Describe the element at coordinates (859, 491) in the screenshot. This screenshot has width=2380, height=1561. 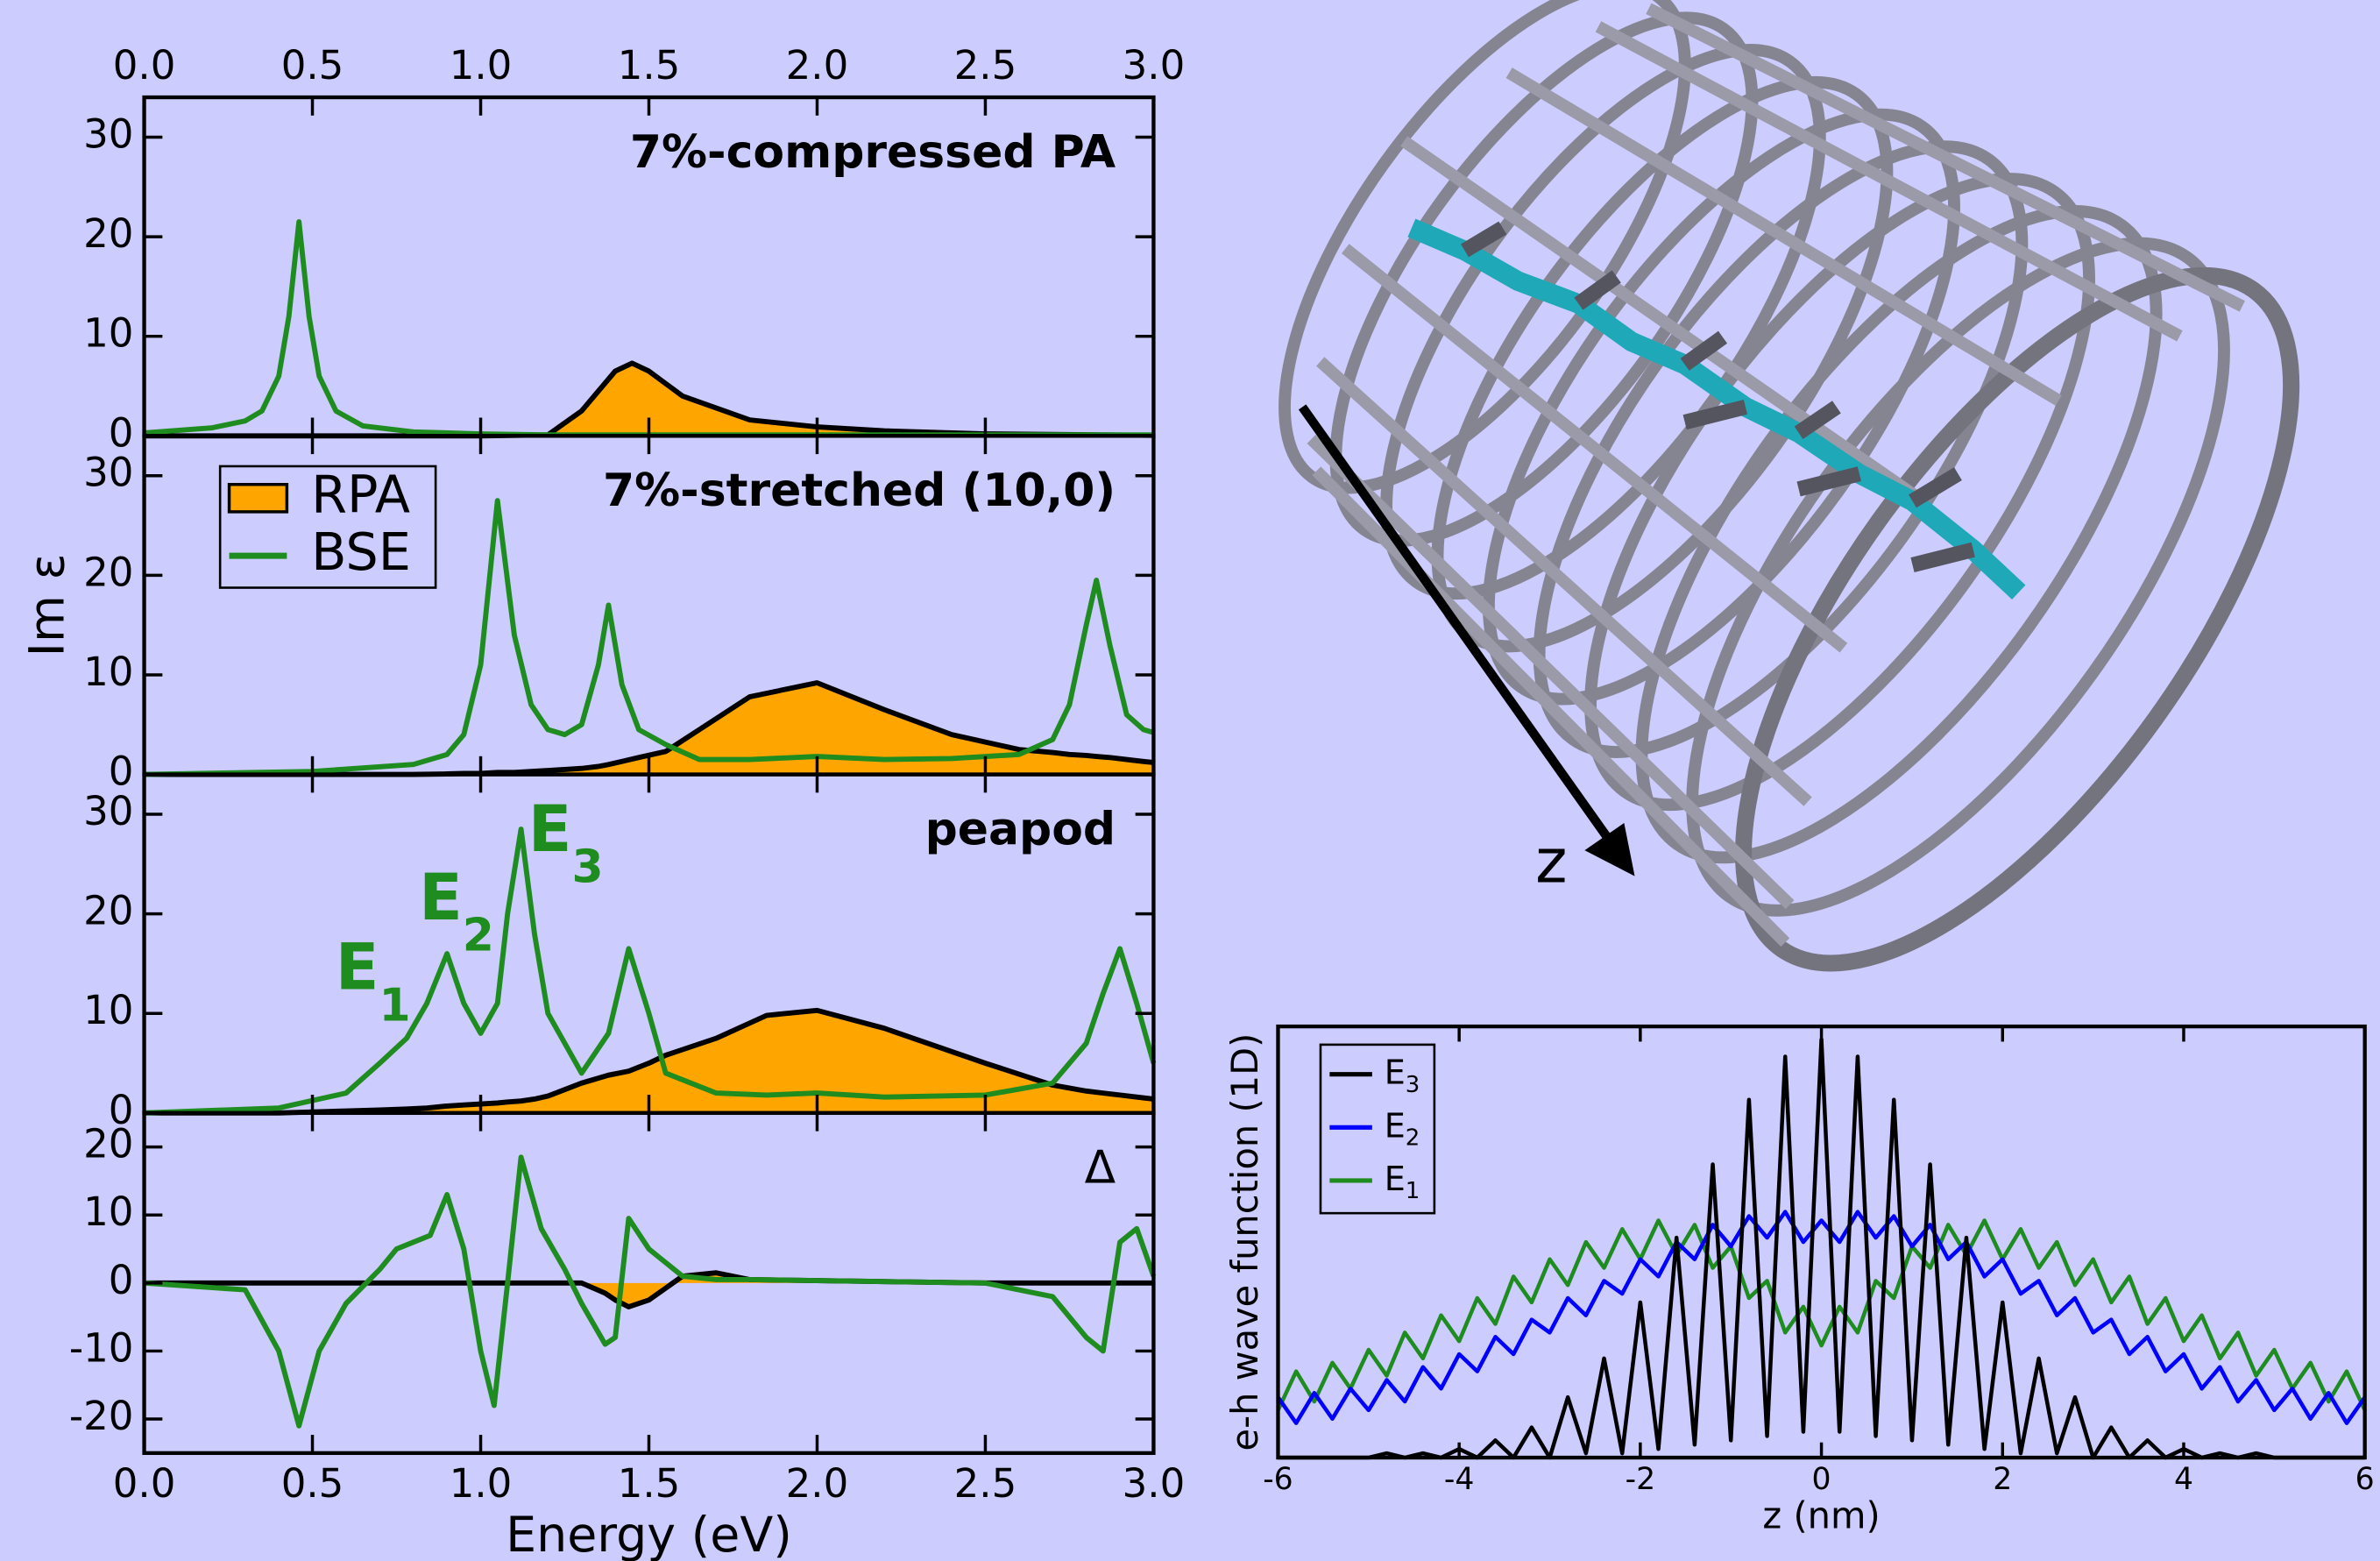
I see `panel-title: 7%-stretched (10,0)` at that location.